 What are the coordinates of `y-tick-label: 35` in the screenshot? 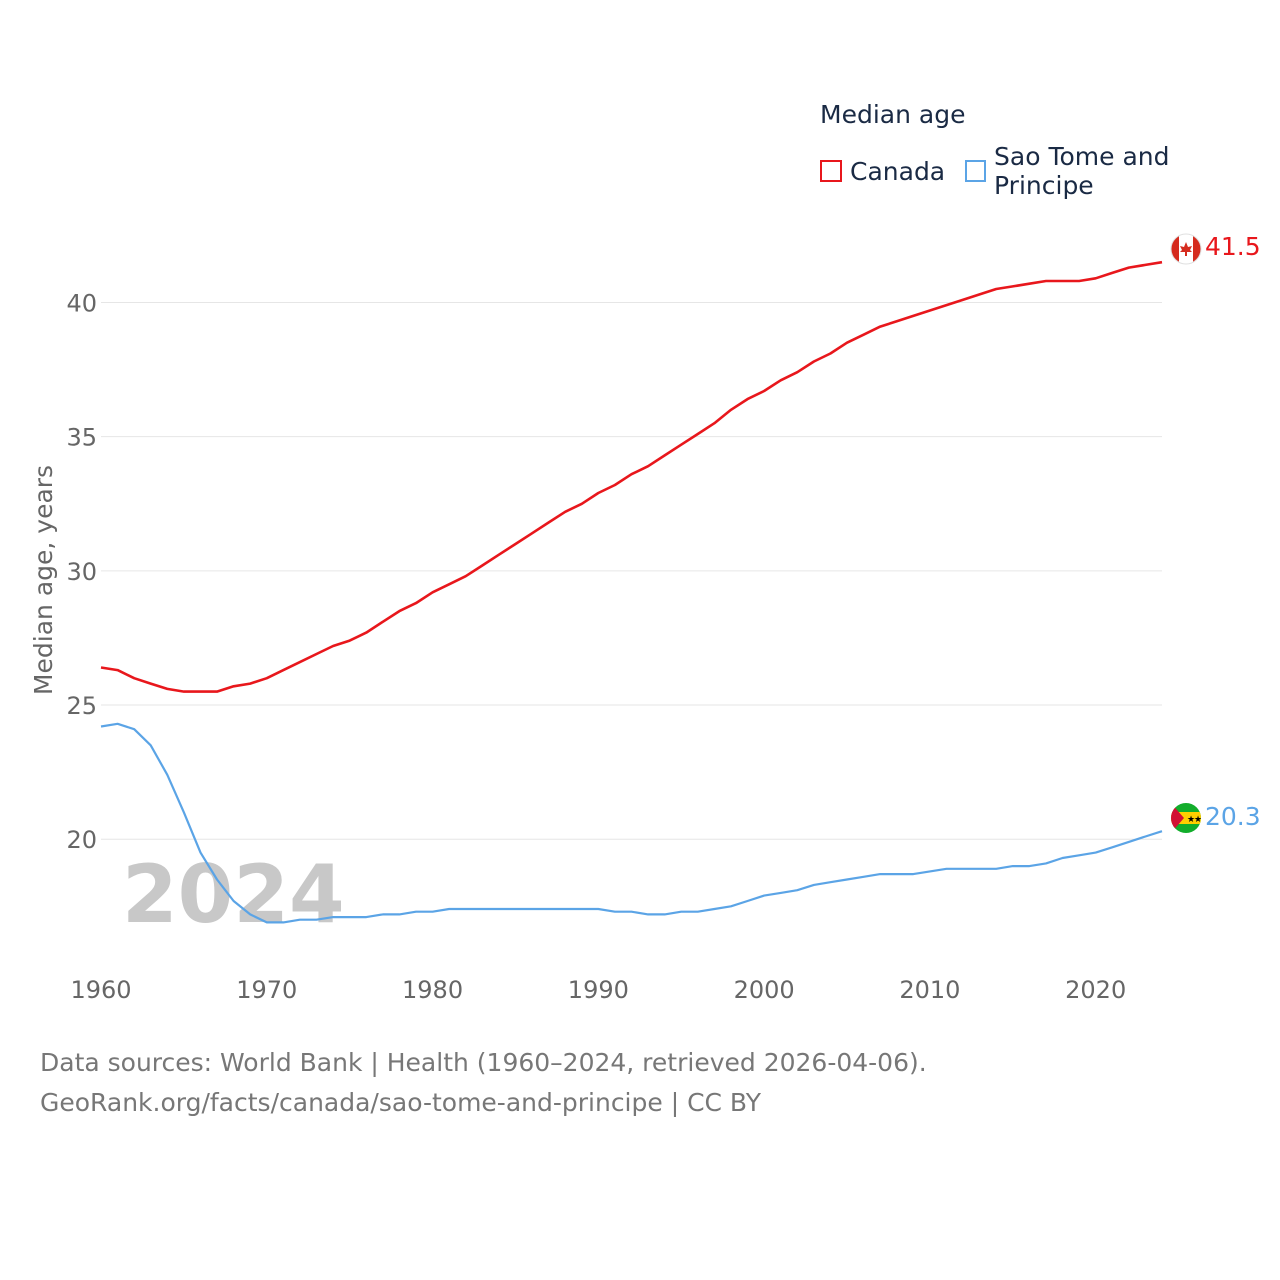 It's located at (81, 438).